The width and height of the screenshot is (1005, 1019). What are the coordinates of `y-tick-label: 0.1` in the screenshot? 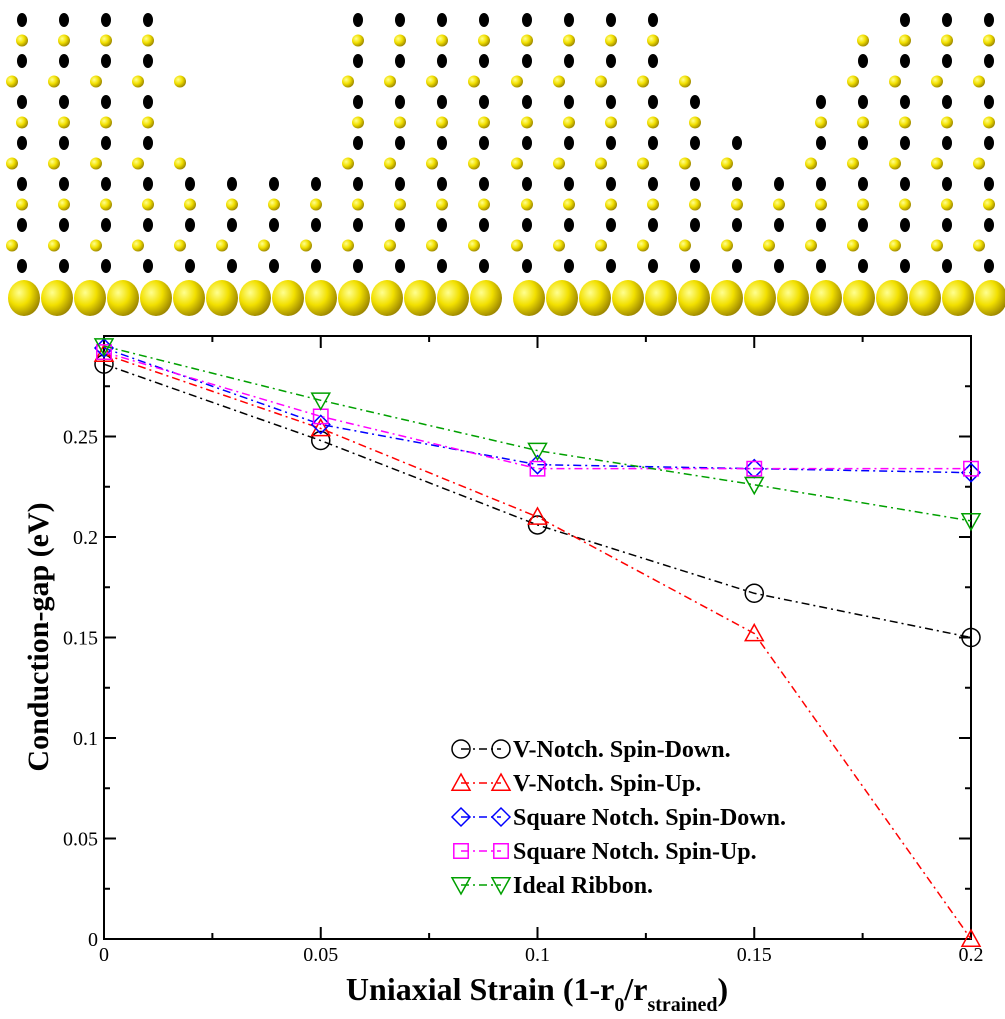 It's located at (85, 739).